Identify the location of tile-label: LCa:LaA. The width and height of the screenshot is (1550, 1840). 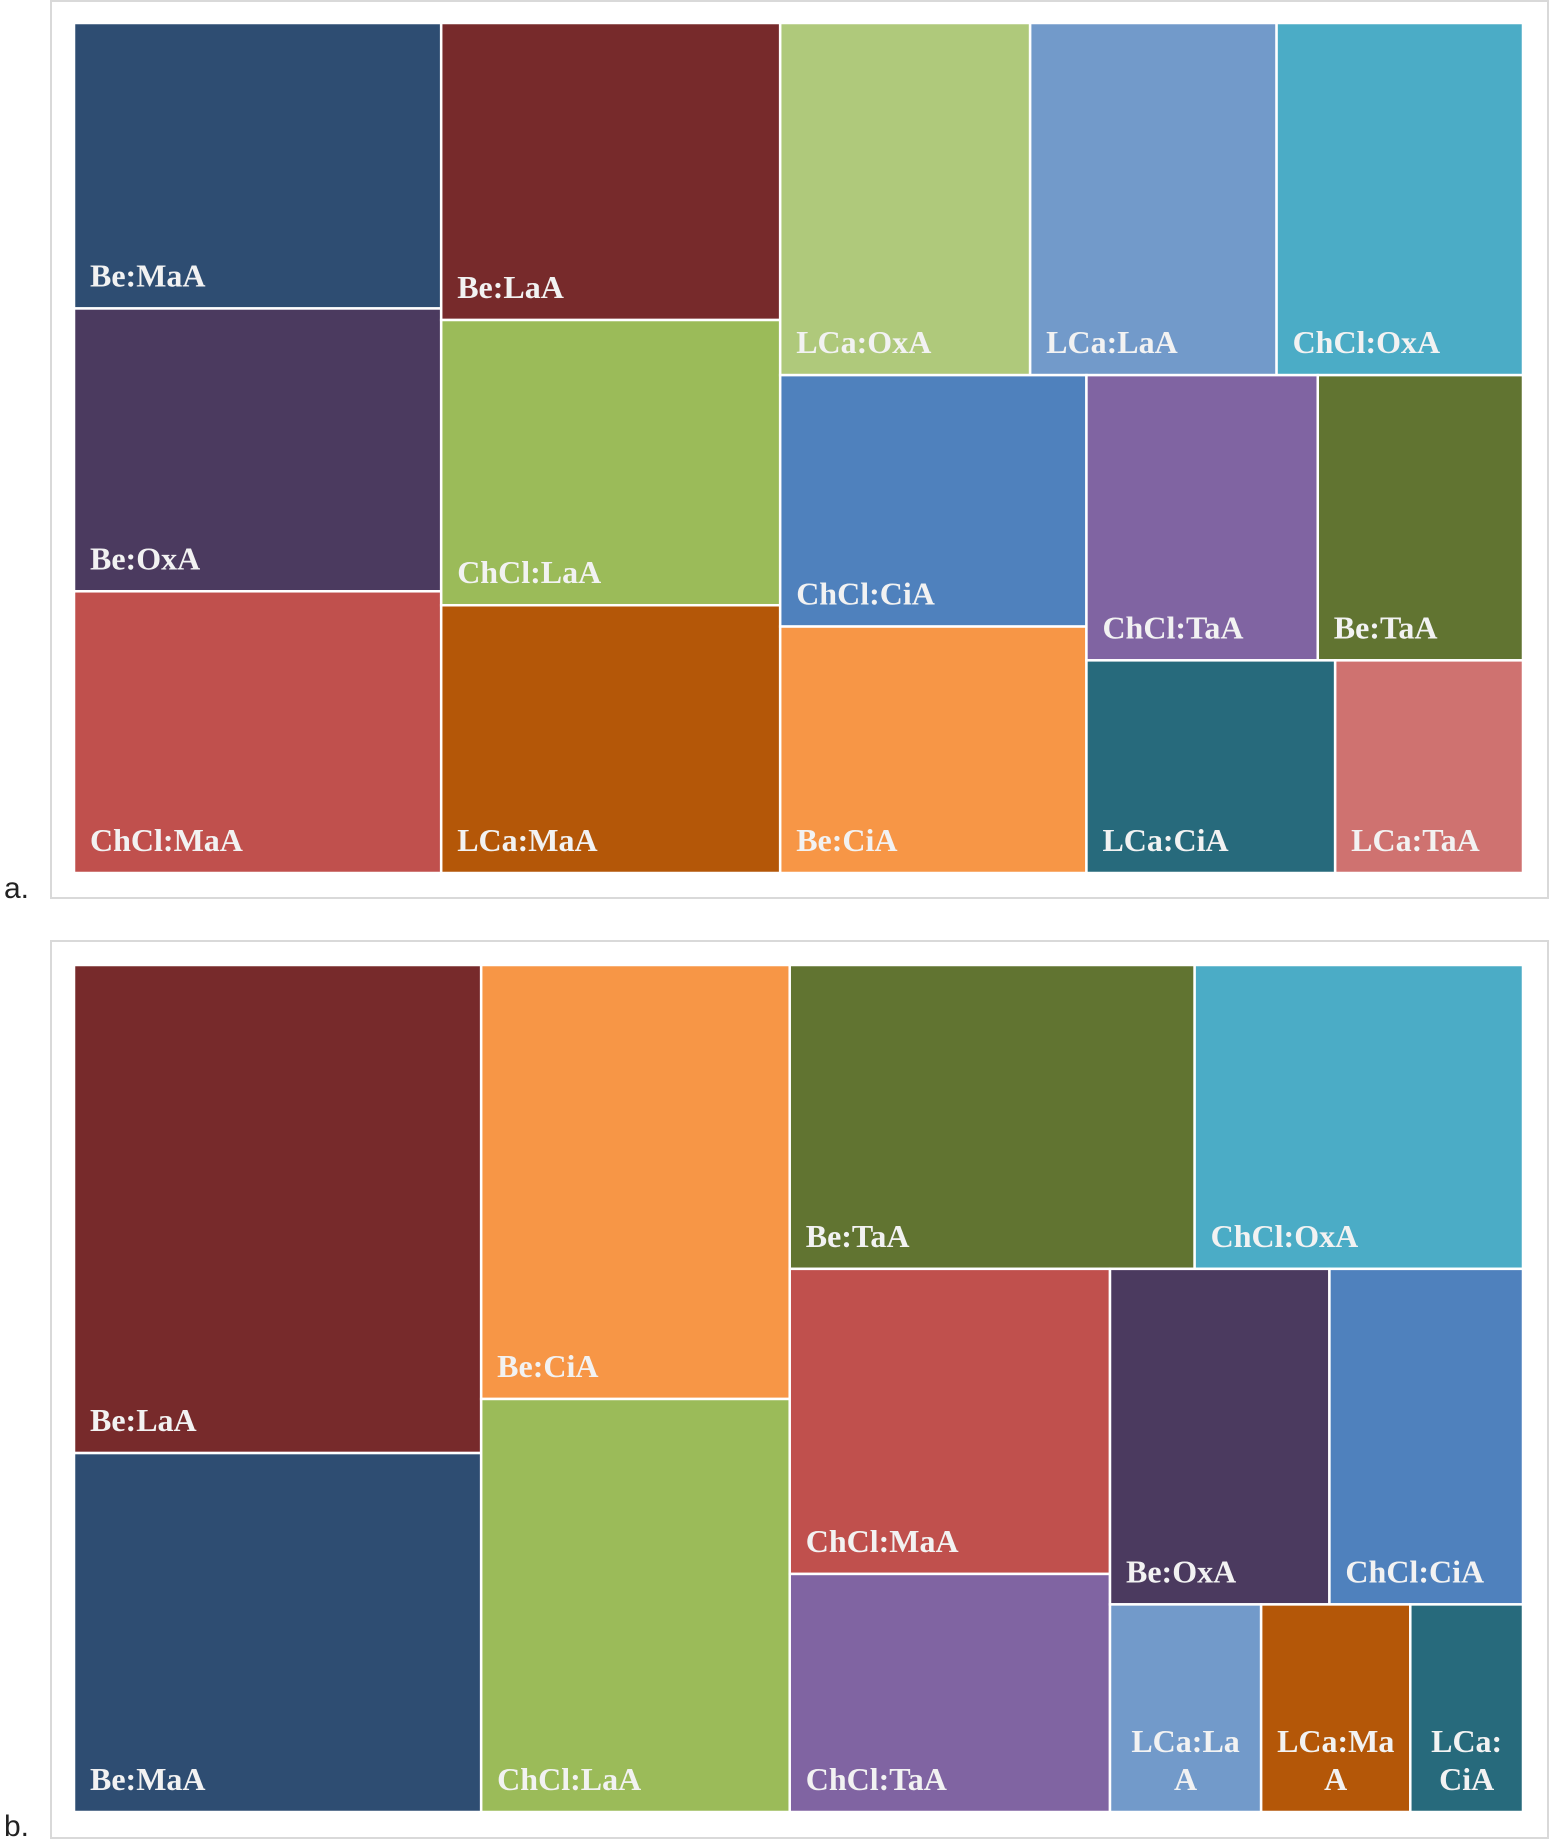
(1112, 342).